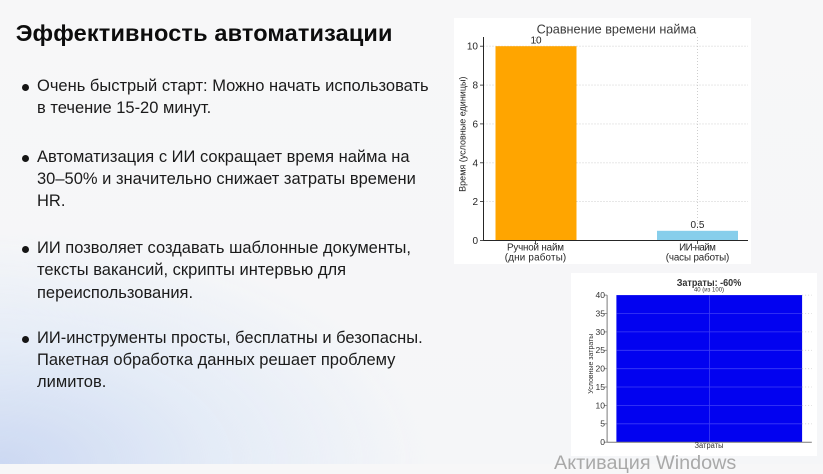 The height and width of the screenshot is (474, 823). I want to click on svg-text: 4, so click(475, 163).